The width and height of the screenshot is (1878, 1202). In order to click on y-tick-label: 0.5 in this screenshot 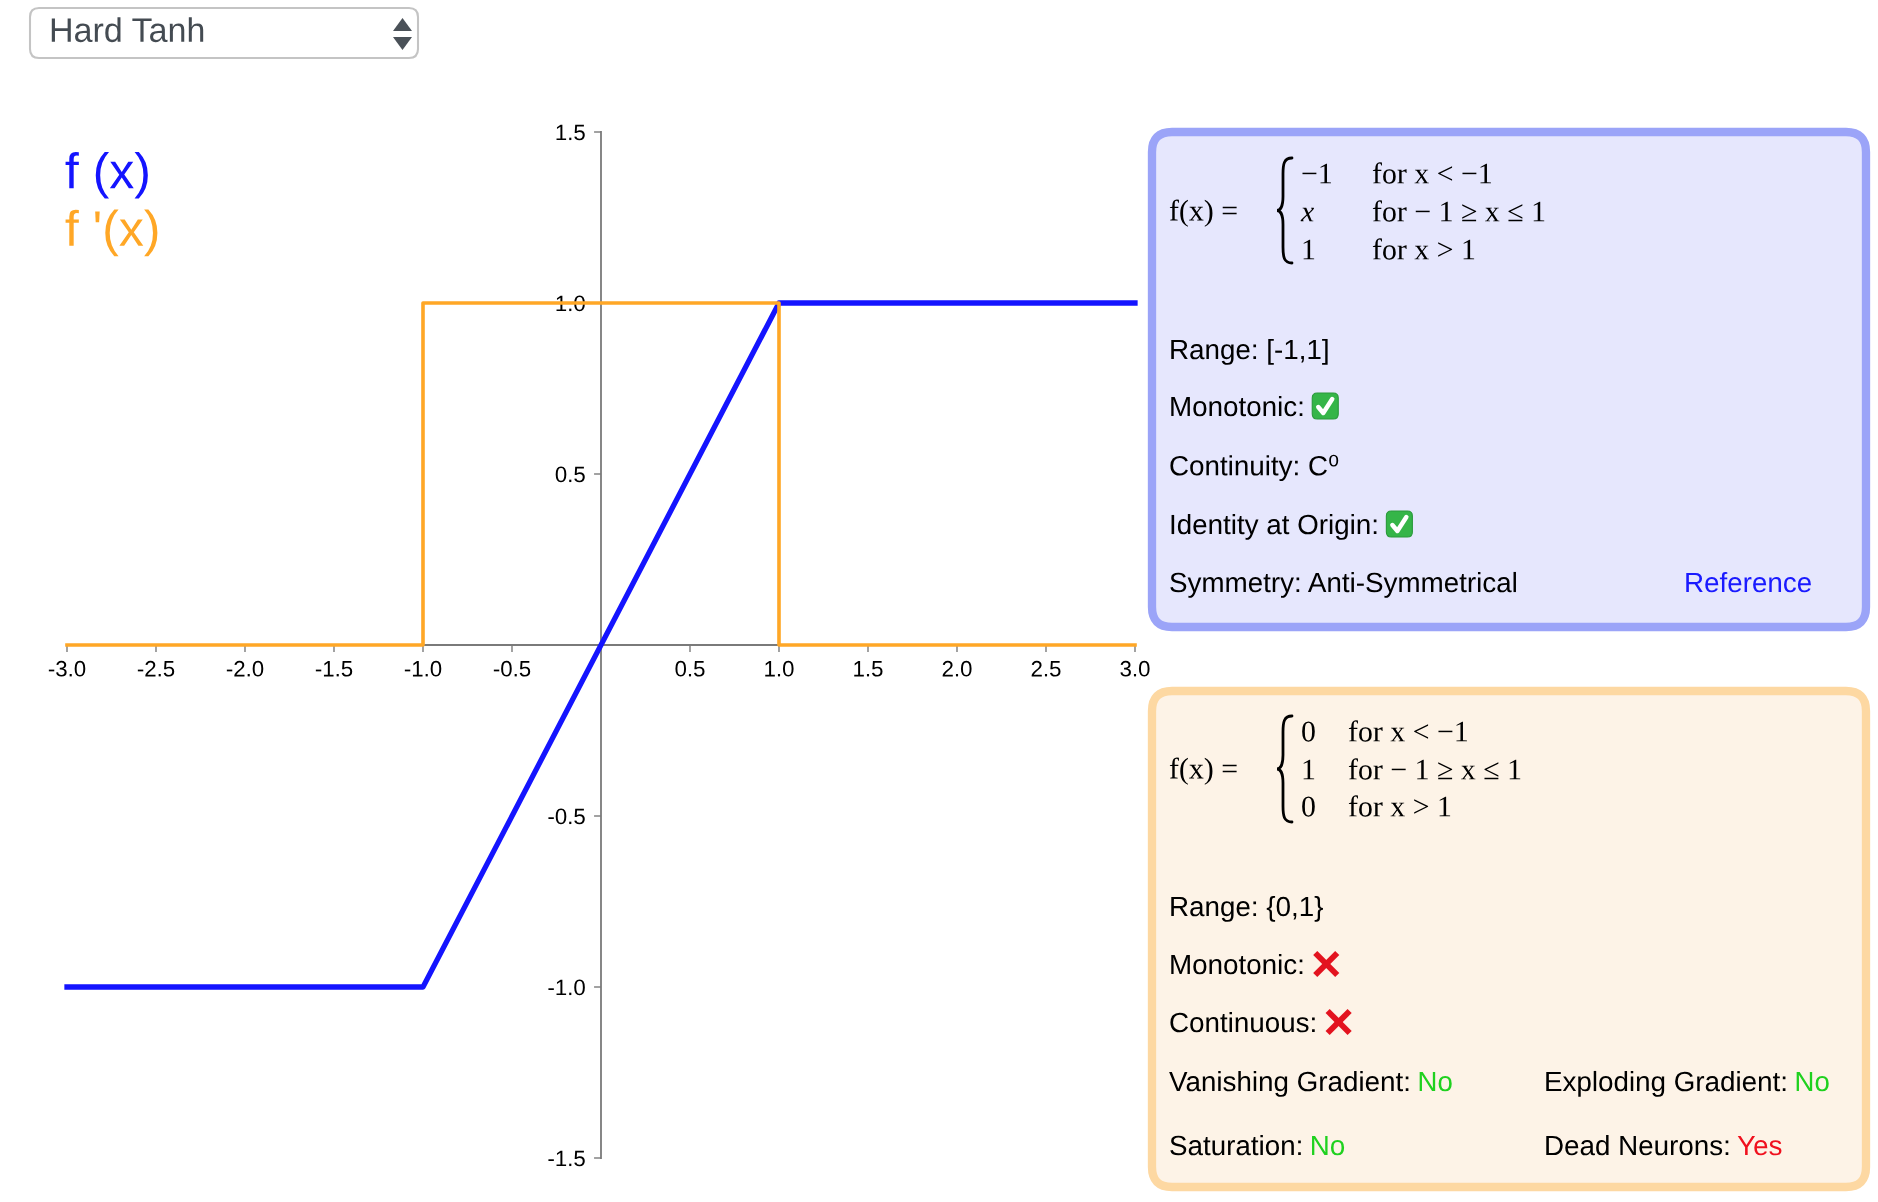, I will do `click(570, 474)`.